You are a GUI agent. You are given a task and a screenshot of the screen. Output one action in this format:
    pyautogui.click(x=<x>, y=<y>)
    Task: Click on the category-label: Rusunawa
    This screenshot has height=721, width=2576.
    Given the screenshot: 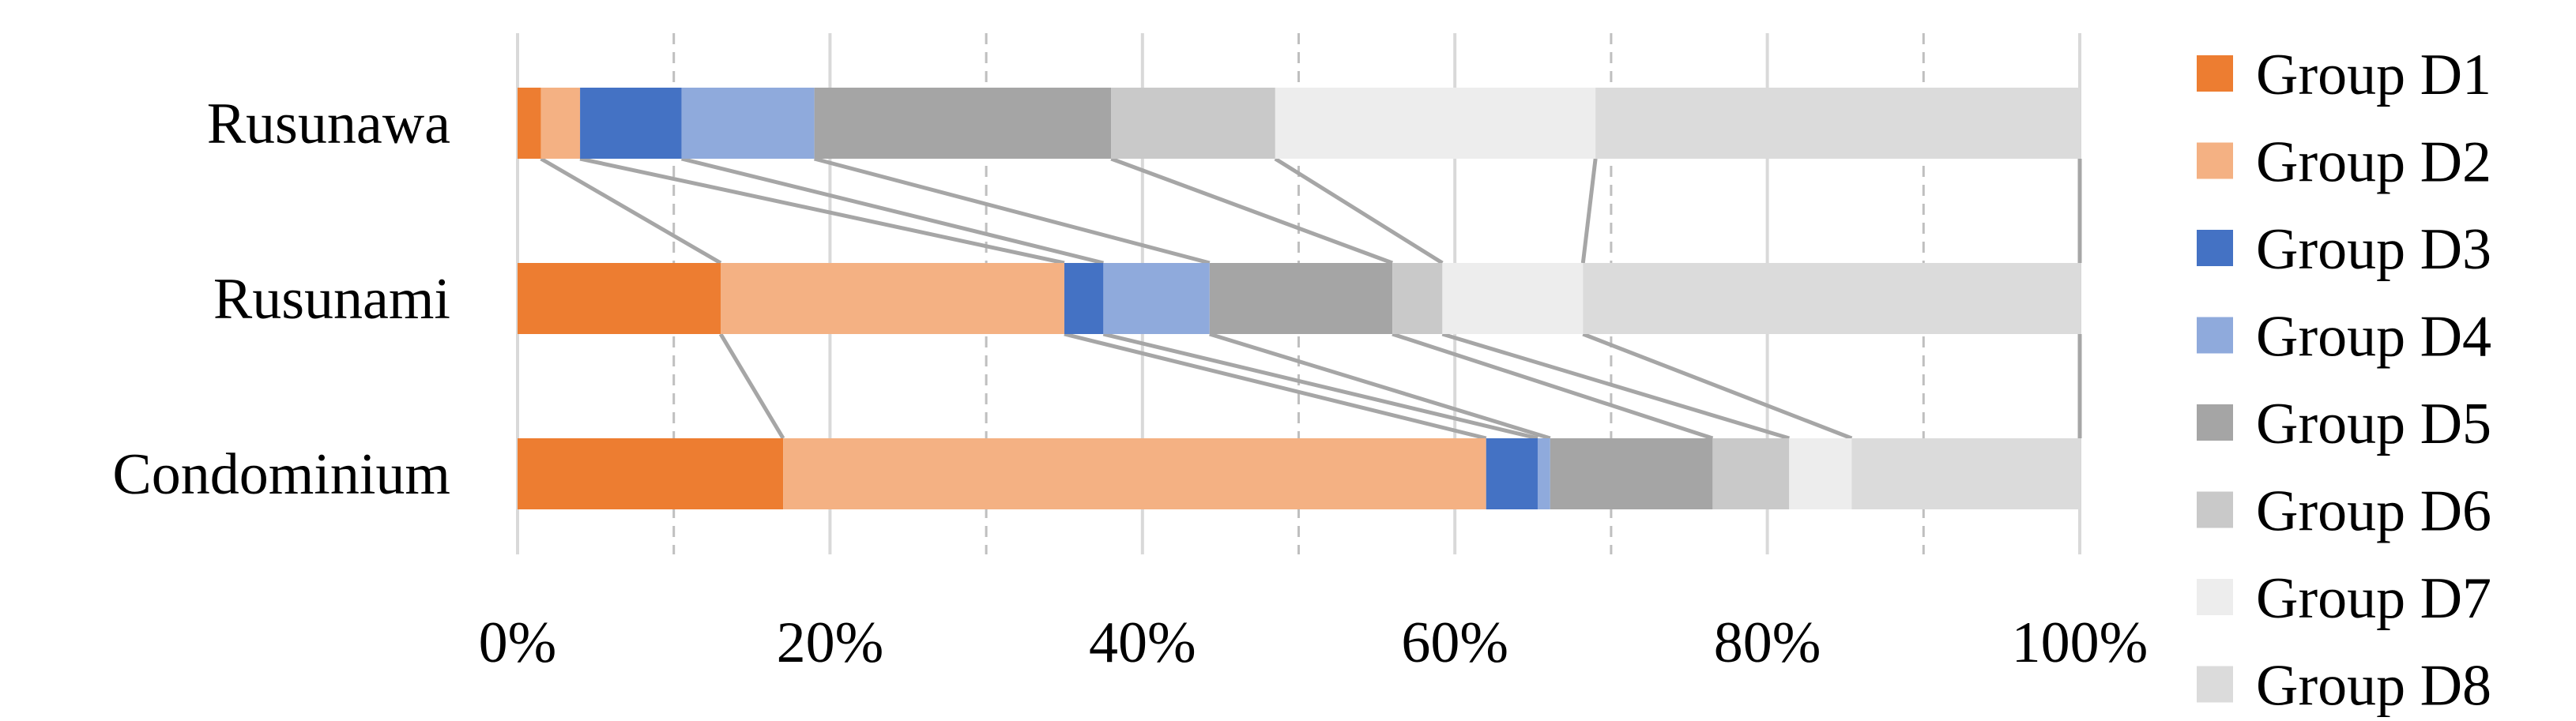 What is the action you would take?
    pyautogui.click(x=328, y=124)
    